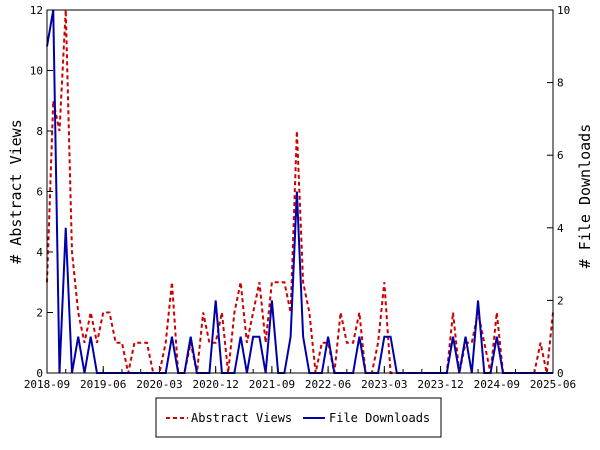 Image resolution: width=600 pixels, height=450 pixels. Describe the element at coordinates (560, 373) in the screenshot. I see `right-tick-label: 0` at that location.